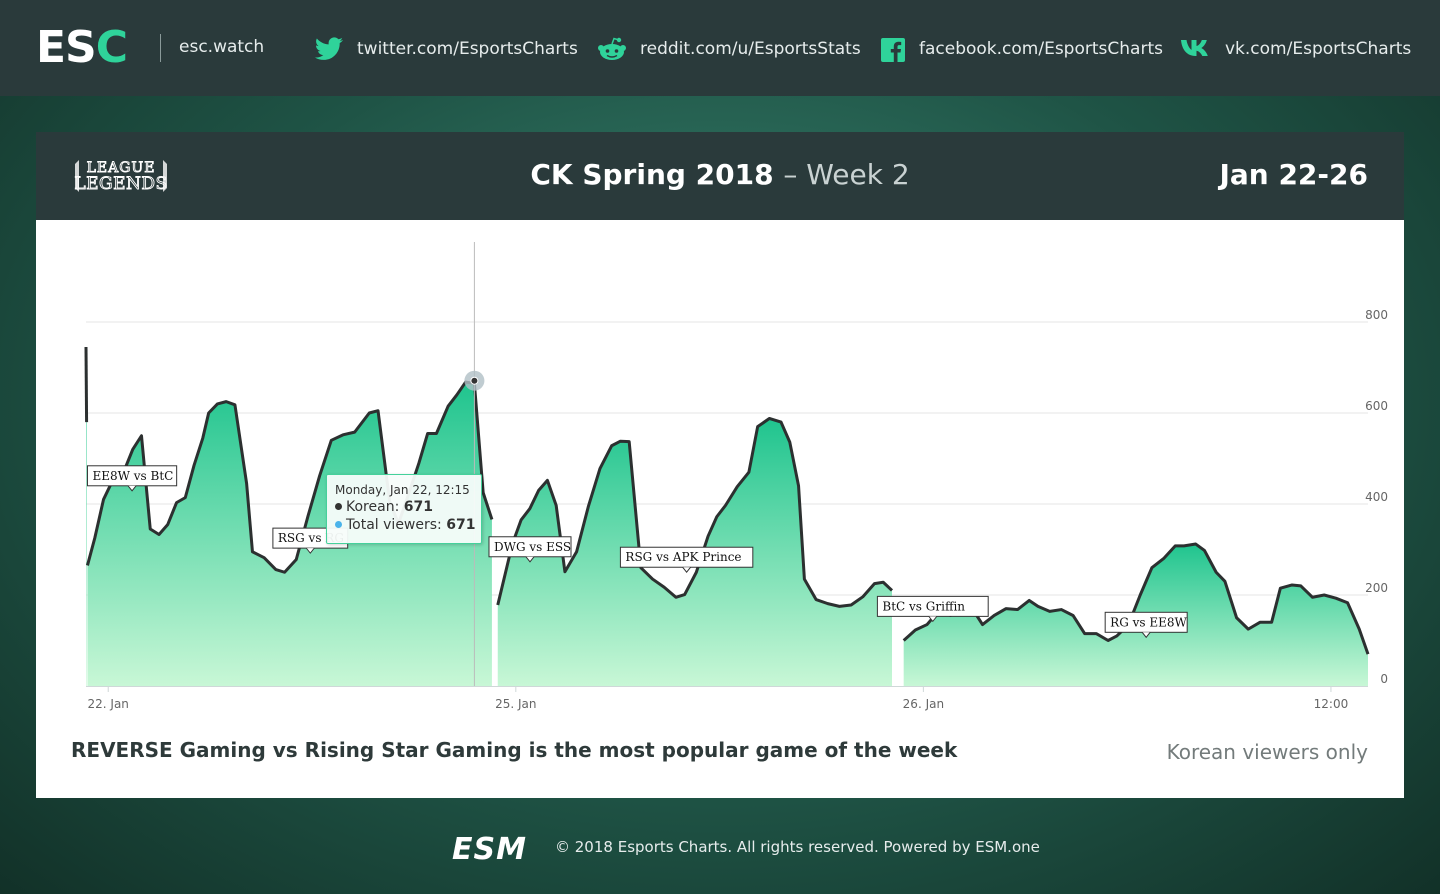  What do you see at coordinates (111, 47) in the screenshot?
I see `logo-c-text: C` at bounding box center [111, 47].